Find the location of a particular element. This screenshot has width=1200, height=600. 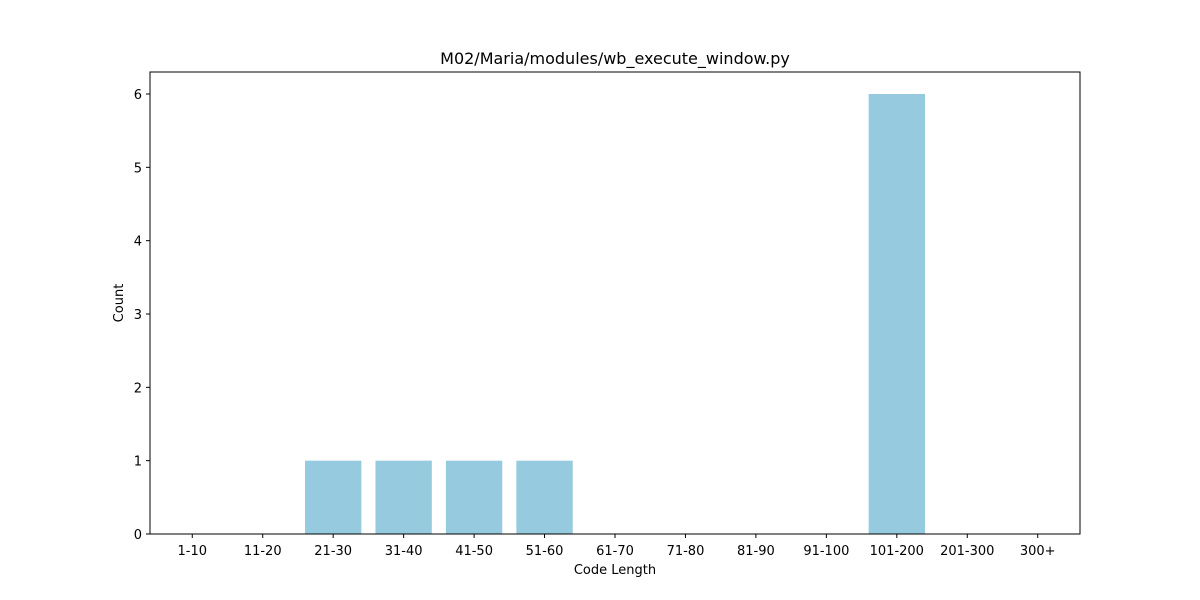

y-axis-ticks: 0 1 2 3 4 5 6 is located at coordinates (142, 315).